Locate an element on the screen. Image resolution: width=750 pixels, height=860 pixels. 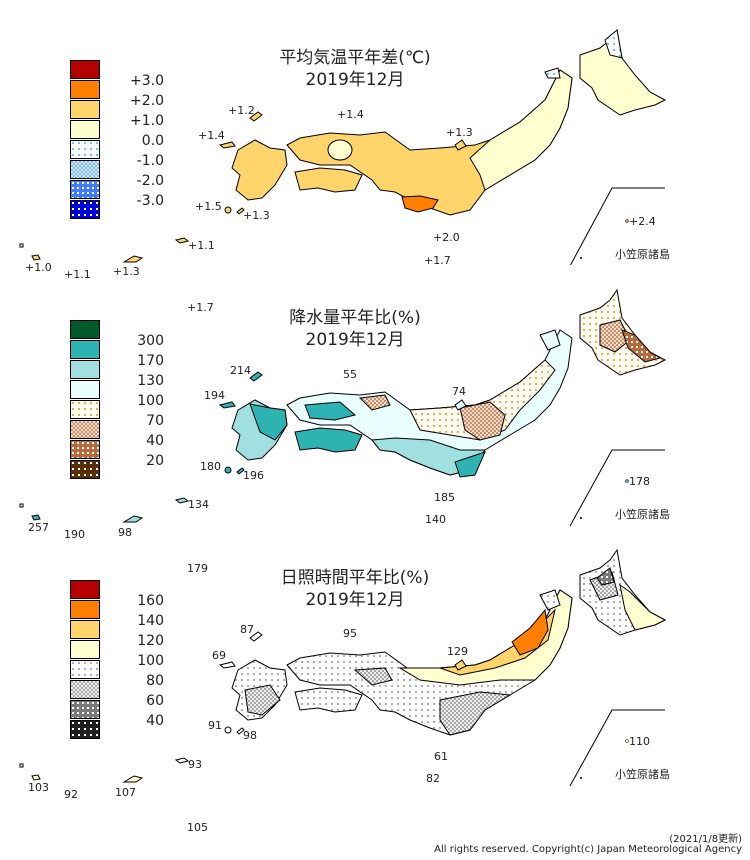
legend-label: +2.0 is located at coordinates (147, 101).